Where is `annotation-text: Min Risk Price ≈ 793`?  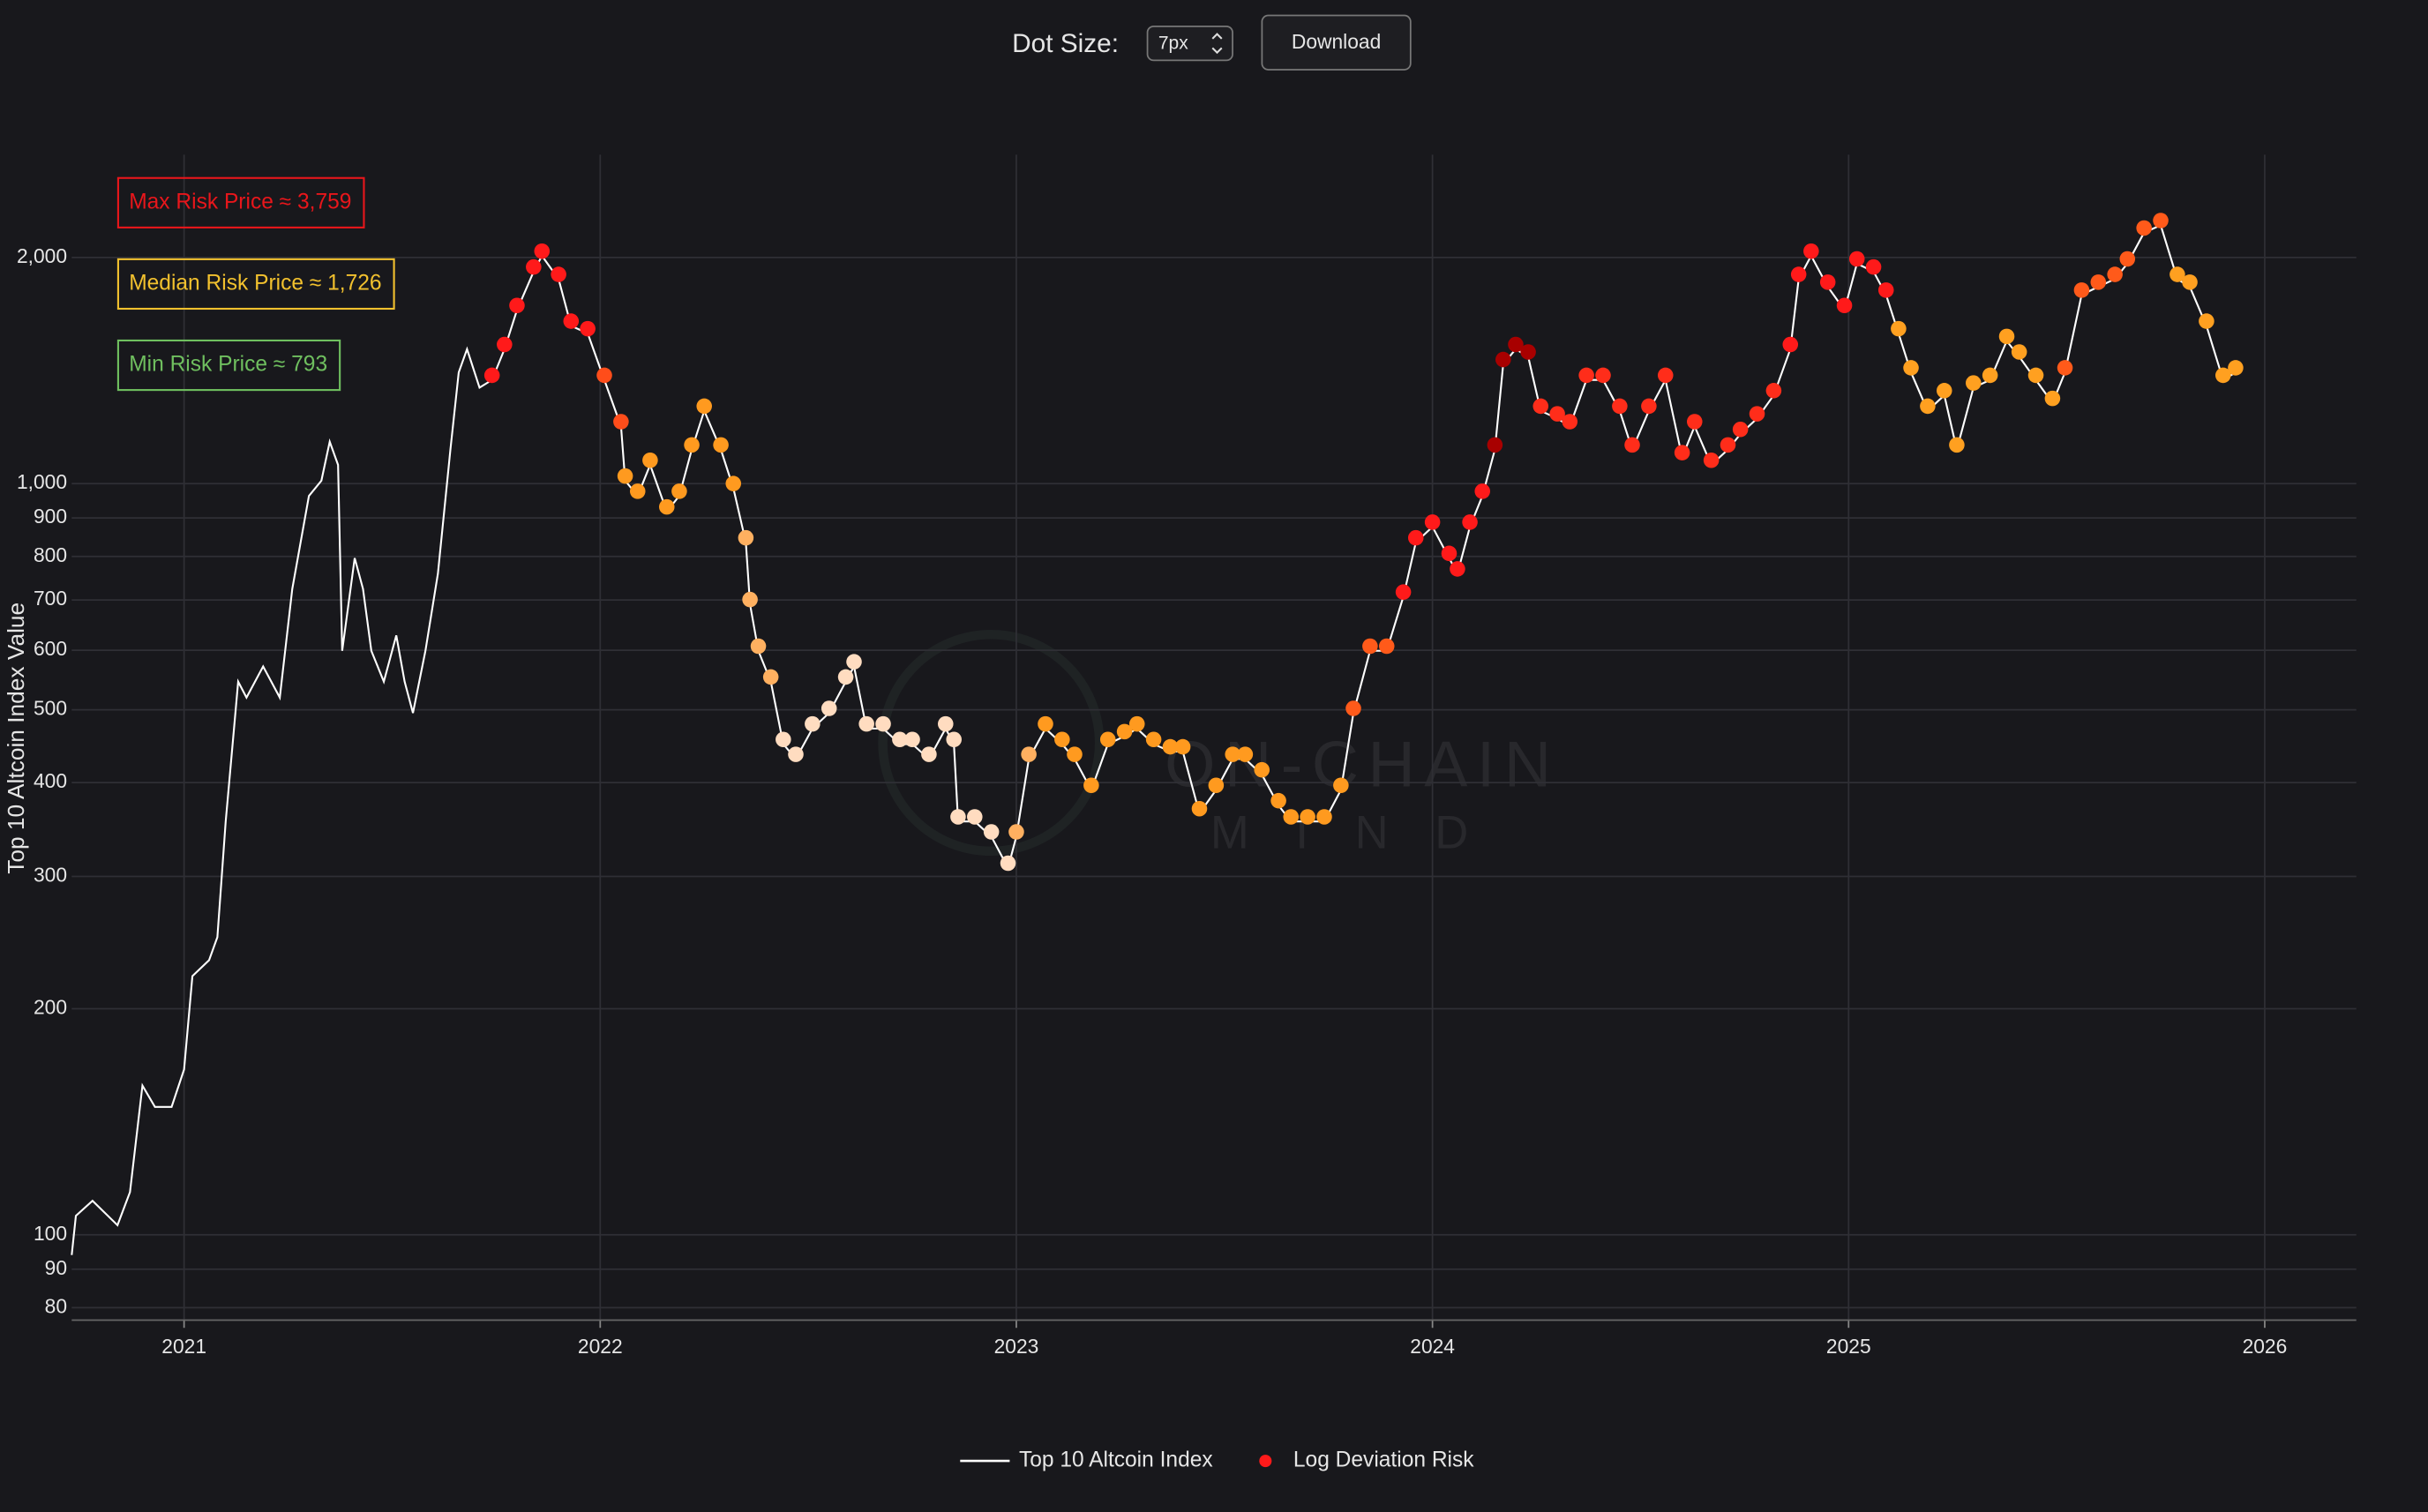
annotation-text: Min Risk Price ≈ 793 is located at coordinates (228, 365).